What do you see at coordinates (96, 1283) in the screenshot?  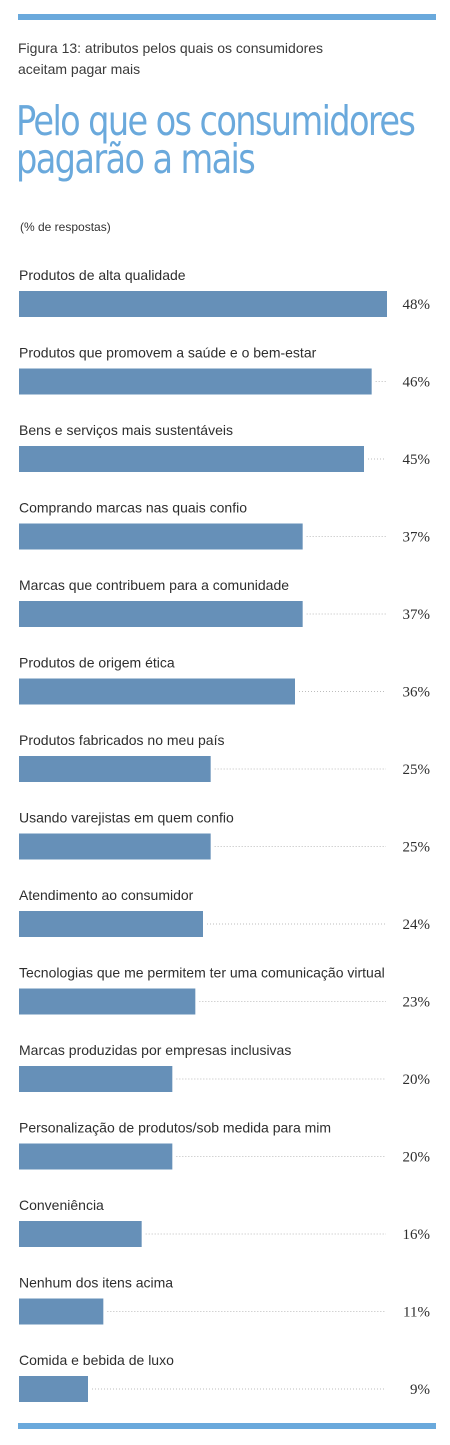 I see `bar-label: Nenhum dos itens acima` at bounding box center [96, 1283].